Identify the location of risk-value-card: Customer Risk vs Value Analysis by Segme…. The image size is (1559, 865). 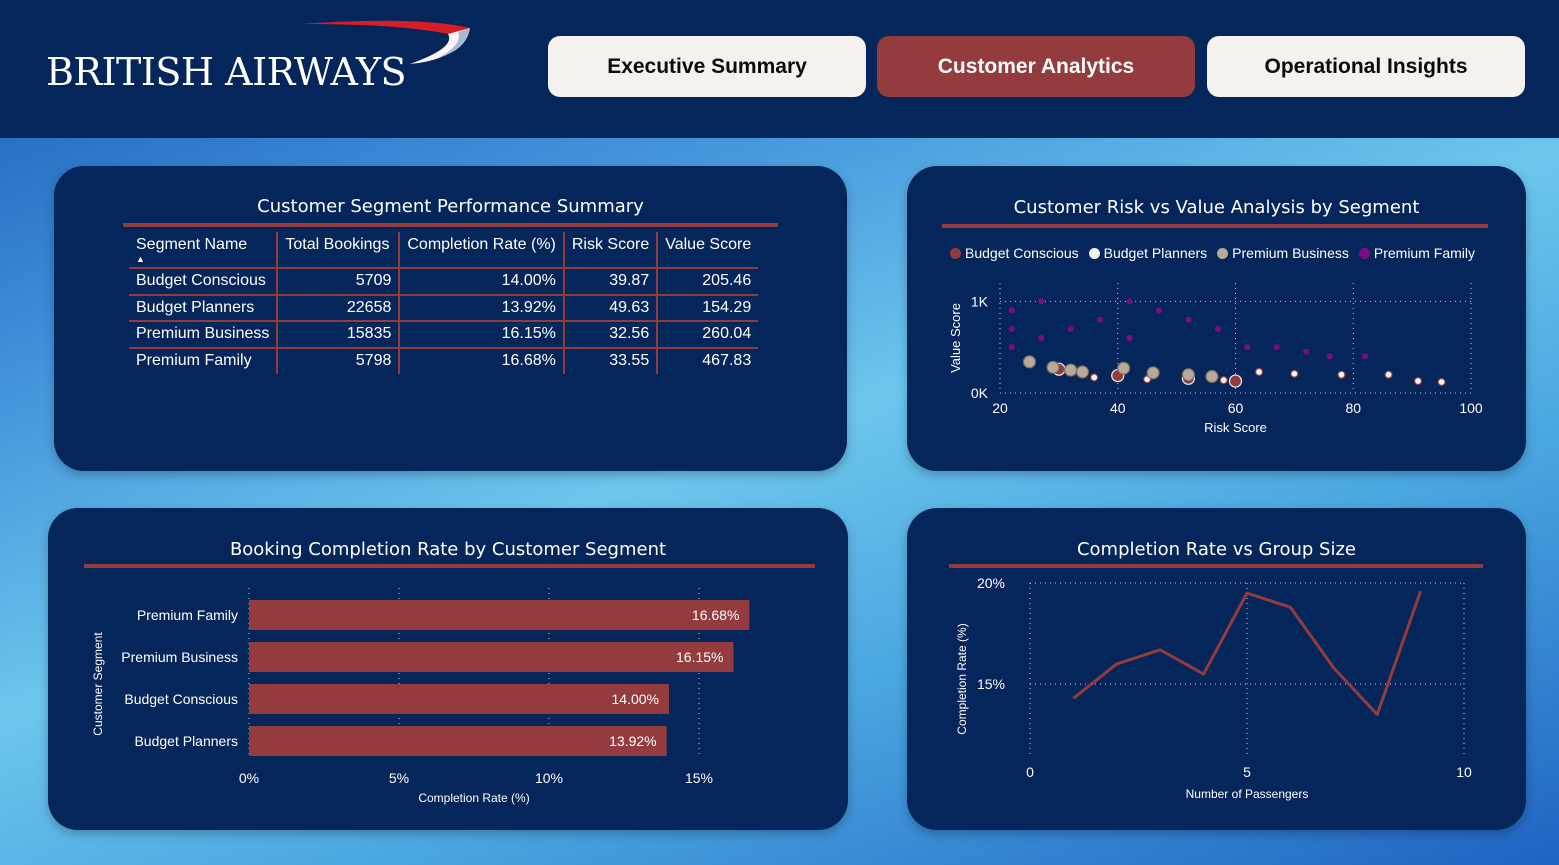
(1216, 318).